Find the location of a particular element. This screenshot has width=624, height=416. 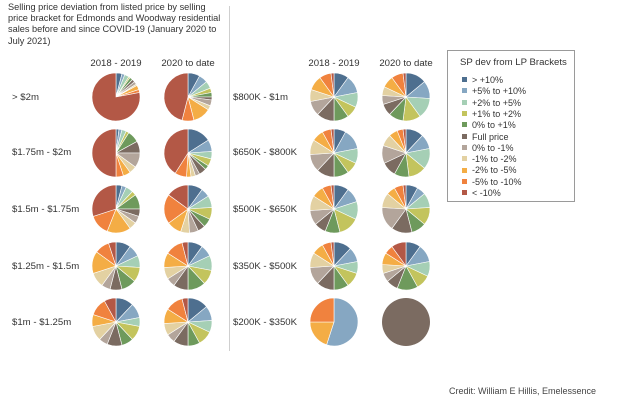

row-label-500k-650k: $500K - $650K is located at coordinates (265, 209).